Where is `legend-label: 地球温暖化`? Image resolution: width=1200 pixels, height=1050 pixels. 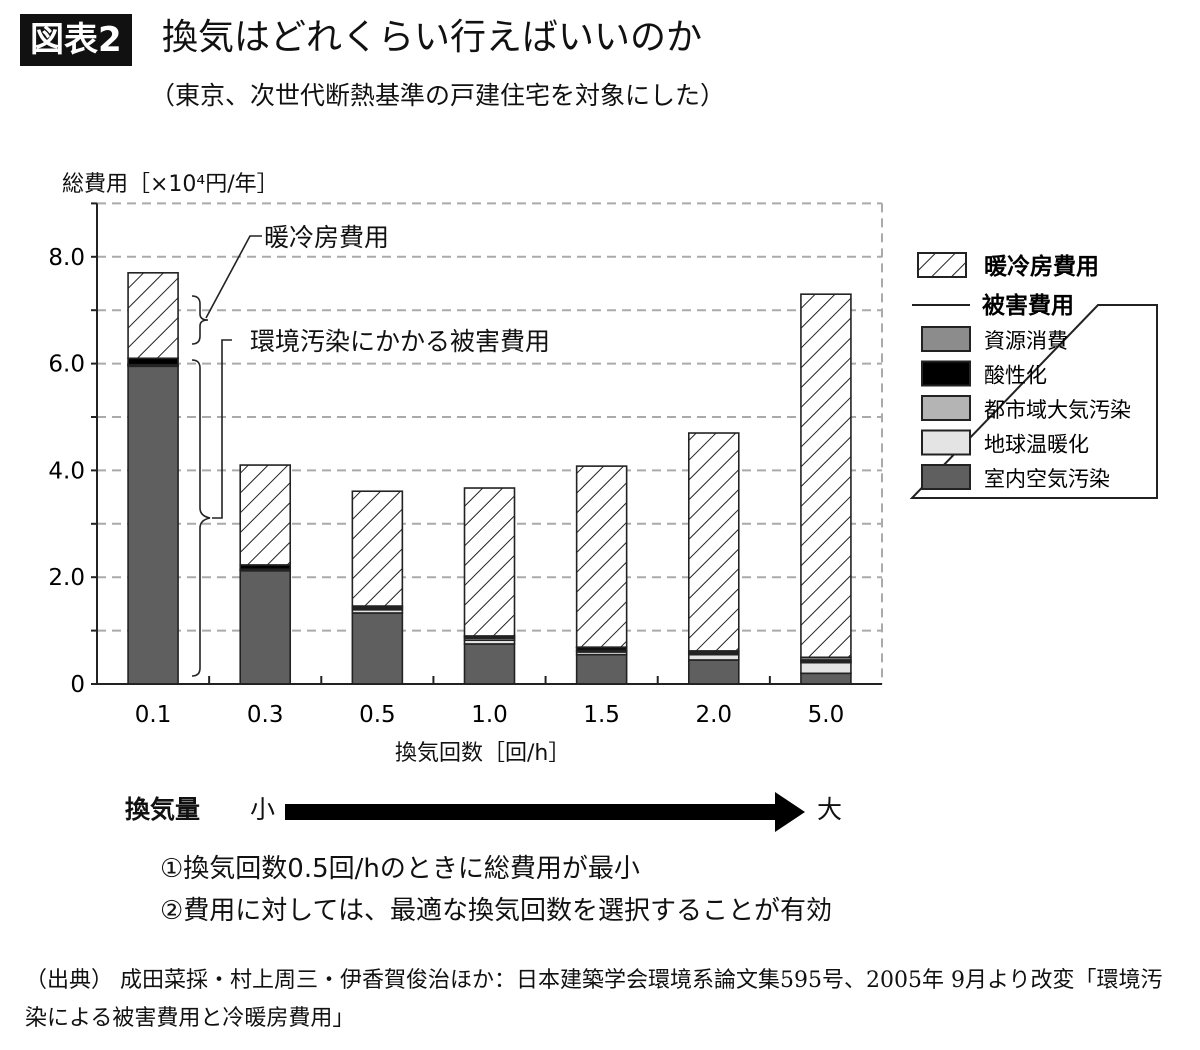 legend-label: 地球温暖化 is located at coordinates (1036, 445).